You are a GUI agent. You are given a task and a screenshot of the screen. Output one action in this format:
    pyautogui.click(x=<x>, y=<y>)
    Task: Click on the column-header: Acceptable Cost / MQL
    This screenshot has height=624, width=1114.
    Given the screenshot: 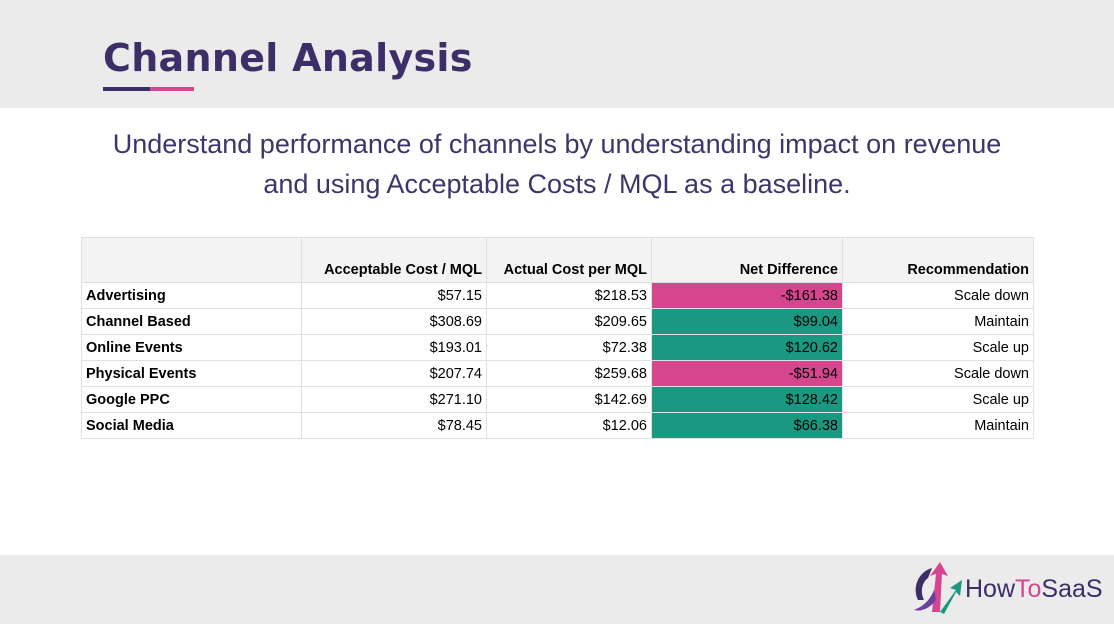 What is the action you would take?
    pyautogui.click(x=394, y=260)
    